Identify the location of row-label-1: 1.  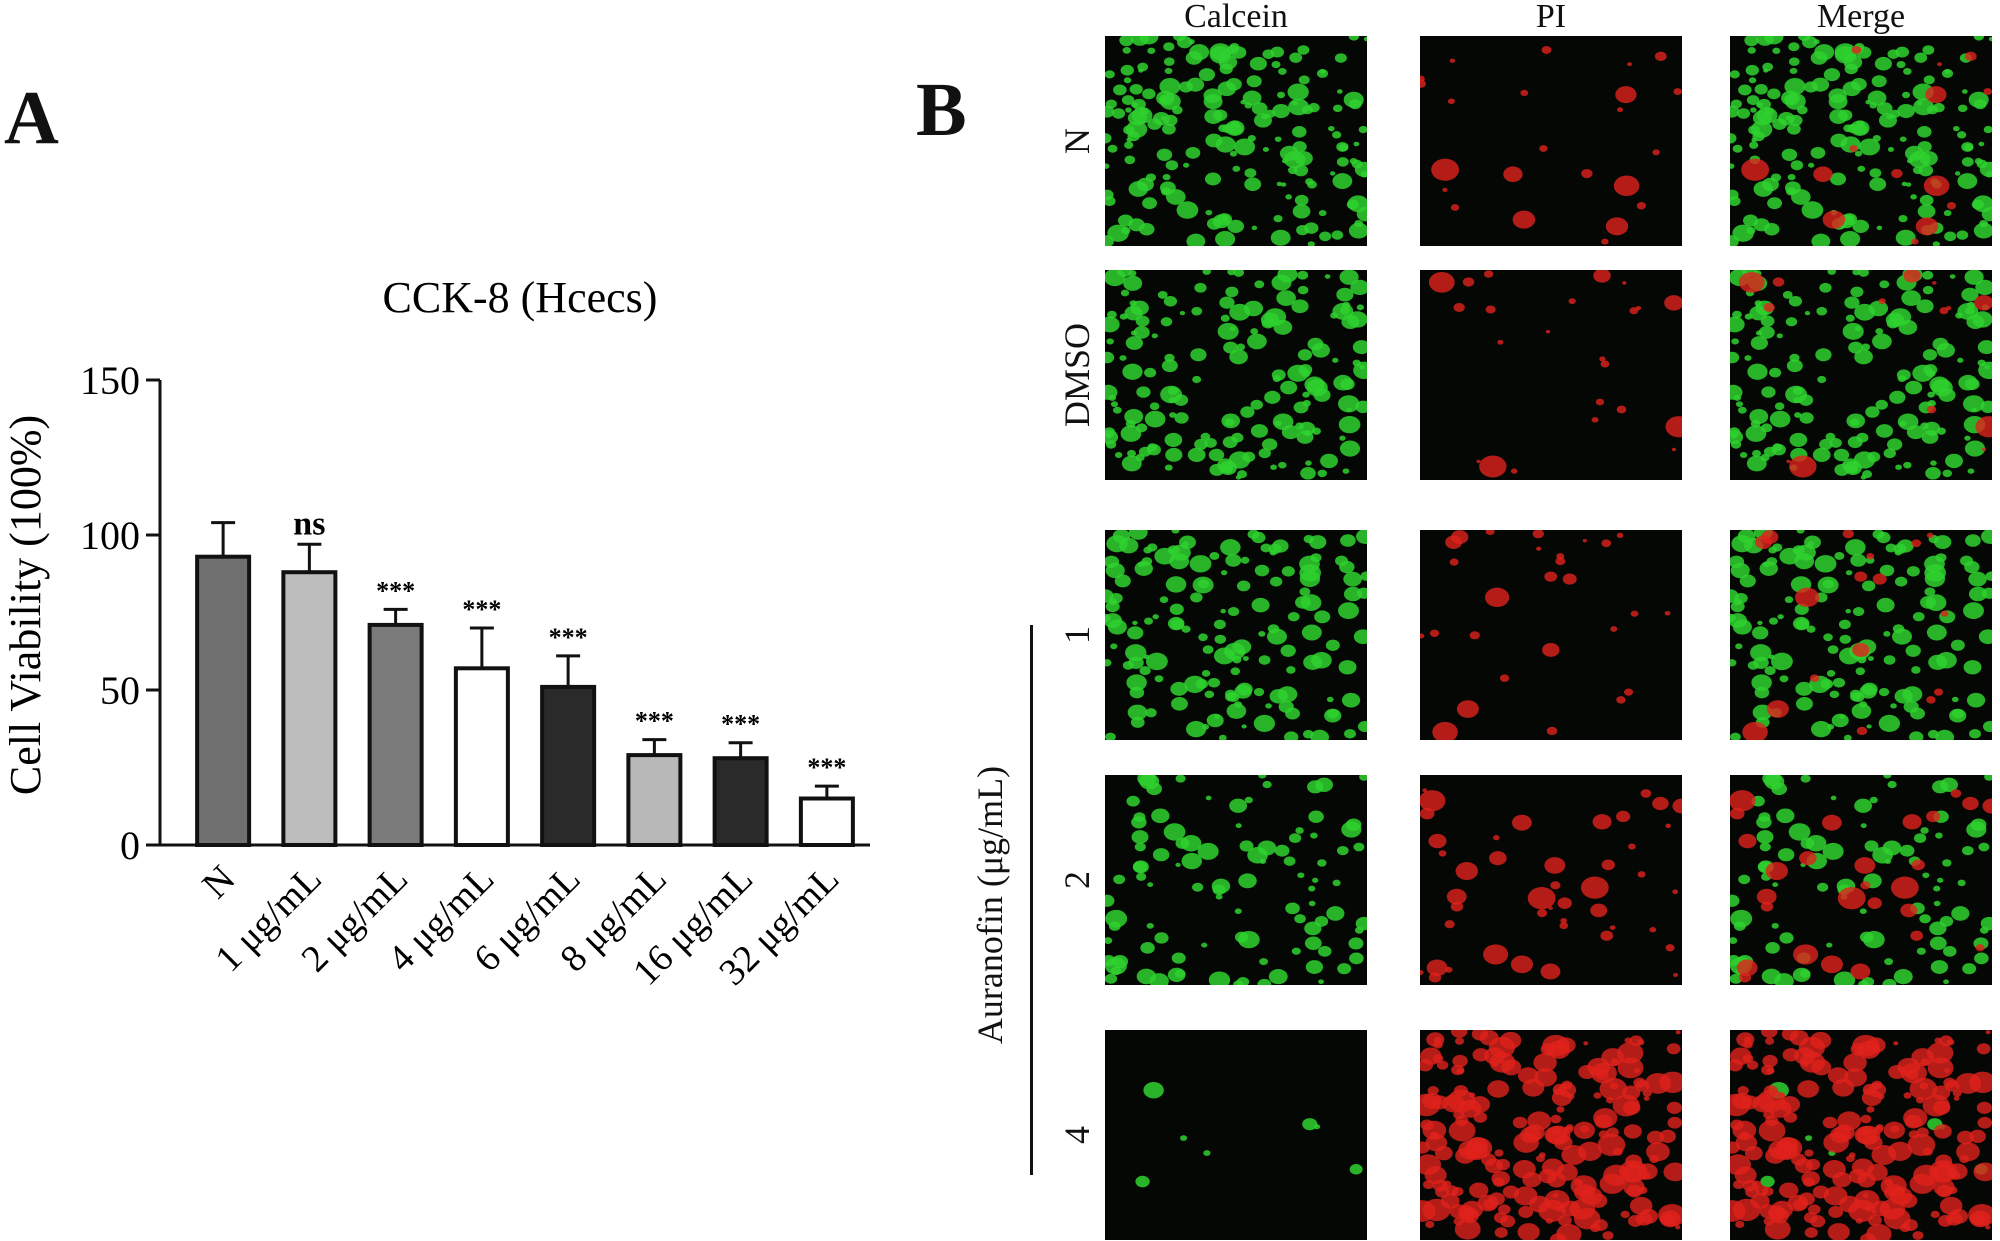
(1077, 635).